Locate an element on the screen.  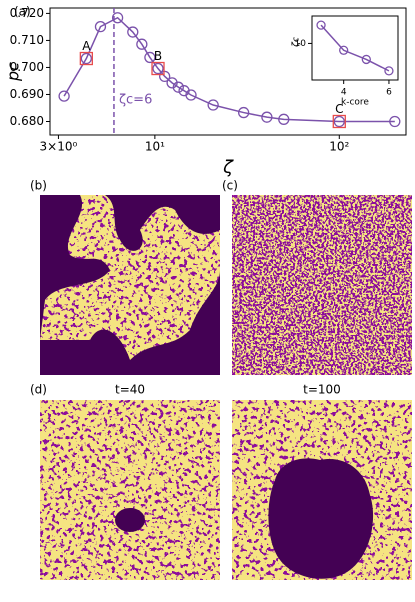
time-label: t=40 is located at coordinates (130, 390).